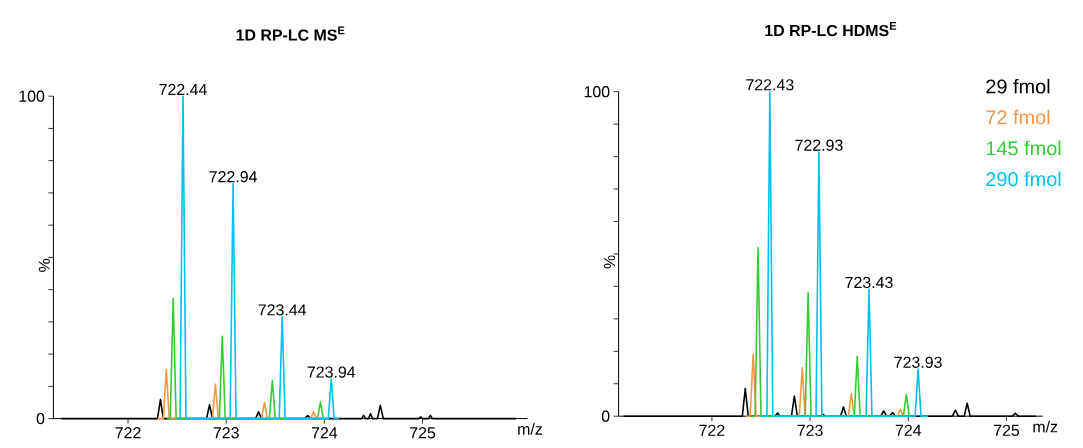 This screenshot has width=1083, height=448. What do you see at coordinates (1018, 117) in the screenshot?
I see `text: 72 fmol` at bounding box center [1018, 117].